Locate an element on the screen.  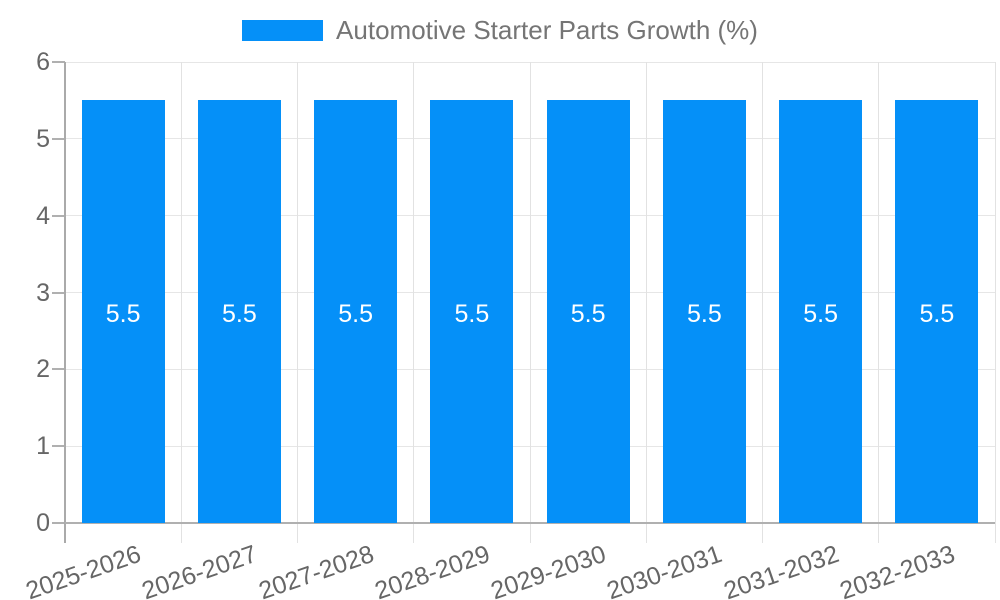
legend-swatch is located at coordinates (283, 30).